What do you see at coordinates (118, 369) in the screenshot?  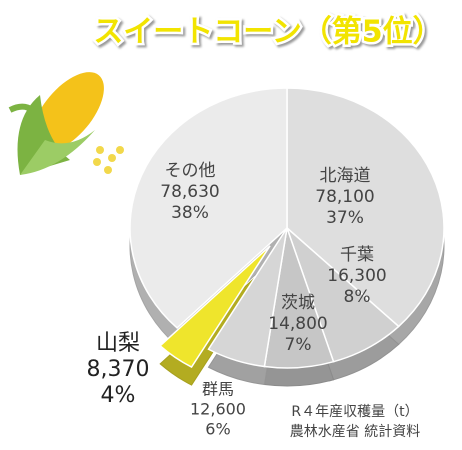 I see `value-label: 8,370` at bounding box center [118, 369].